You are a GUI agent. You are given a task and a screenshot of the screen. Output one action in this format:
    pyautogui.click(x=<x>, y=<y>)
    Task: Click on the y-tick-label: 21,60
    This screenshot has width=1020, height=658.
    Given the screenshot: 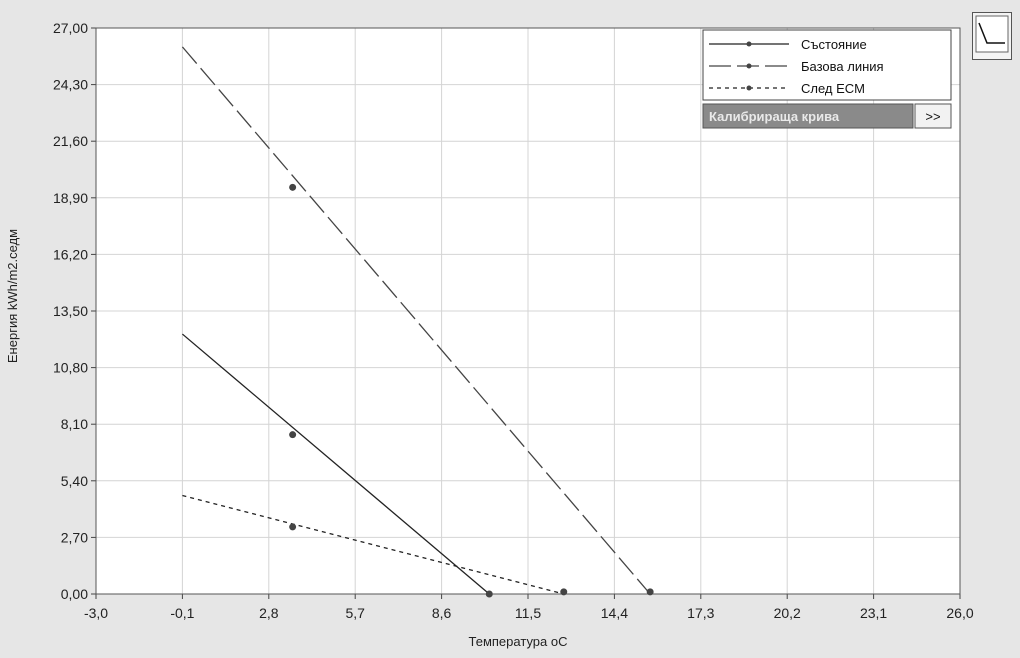 What is the action you would take?
    pyautogui.click(x=70, y=141)
    